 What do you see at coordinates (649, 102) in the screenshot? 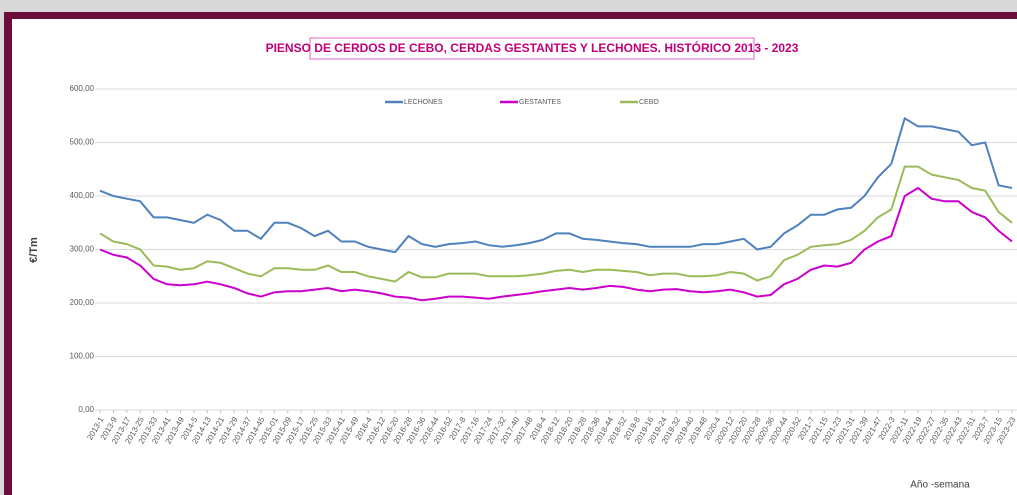
I see `legend-label: CEBO` at bounding box center [649, 102].